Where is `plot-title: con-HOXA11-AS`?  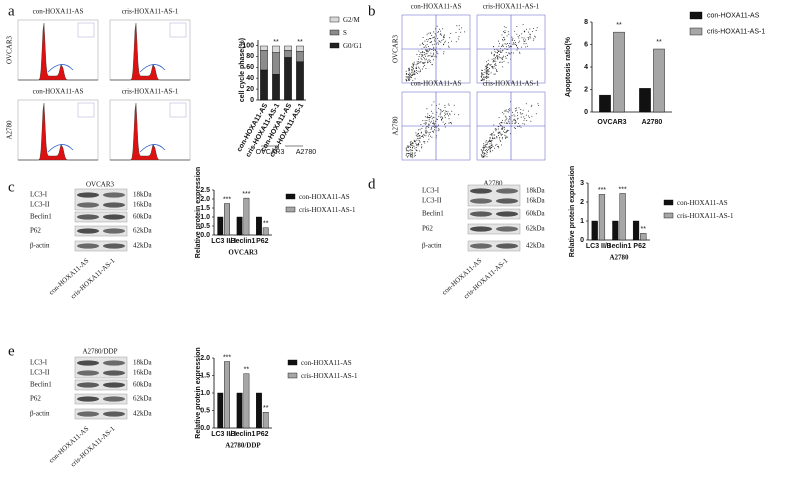 plot-title: con-HOXA11-AS is located at coordinates (436, 84).